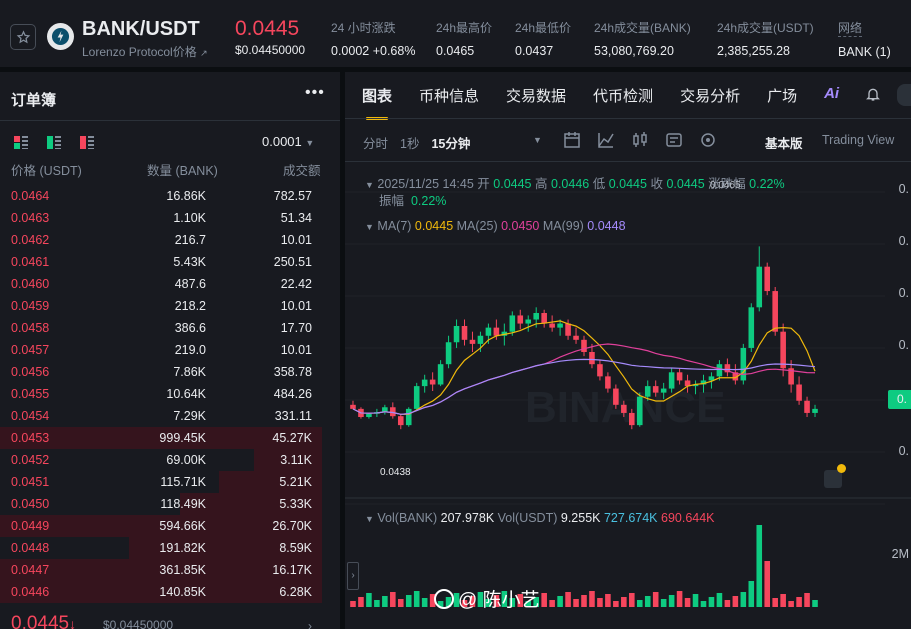  Describe the element at coordinates (87, 142) in the screenshot. I see `asks-only-view-icon` at that location.